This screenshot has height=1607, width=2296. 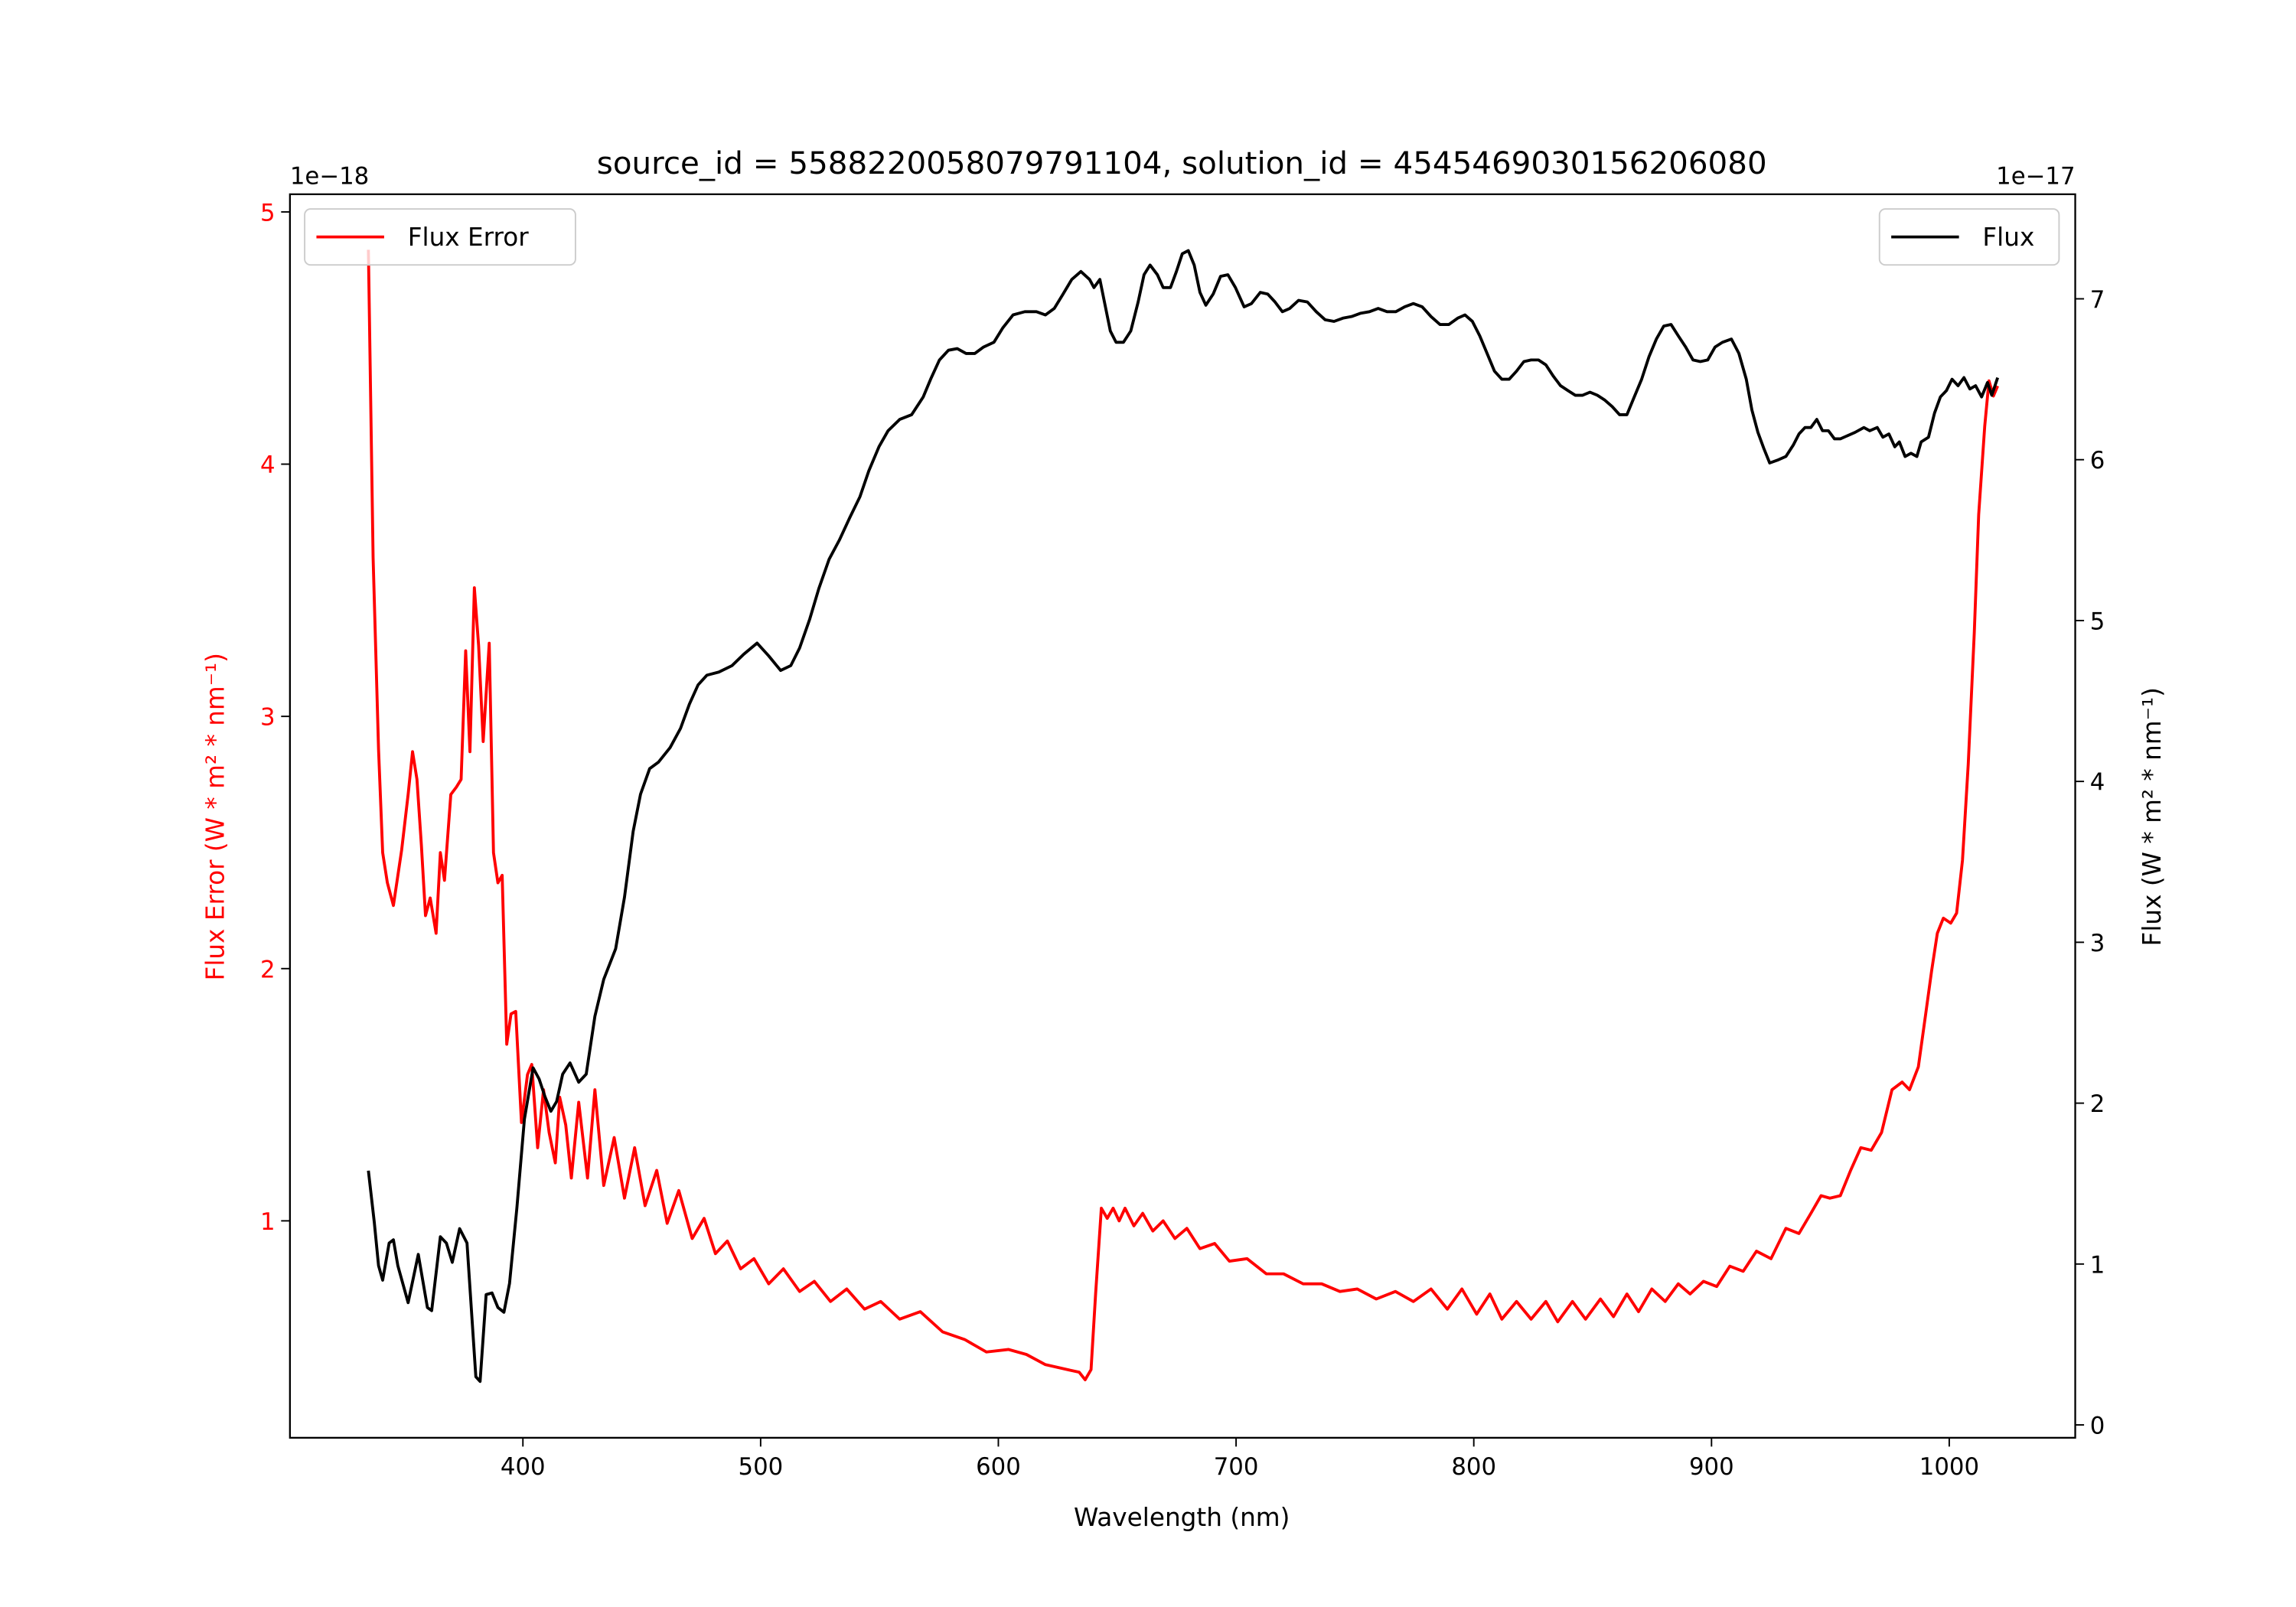 What do you see at coordinates (268, 970) in the screenshot?
I see `left-y-tick-label: 2` at bounding box center [268, 970].